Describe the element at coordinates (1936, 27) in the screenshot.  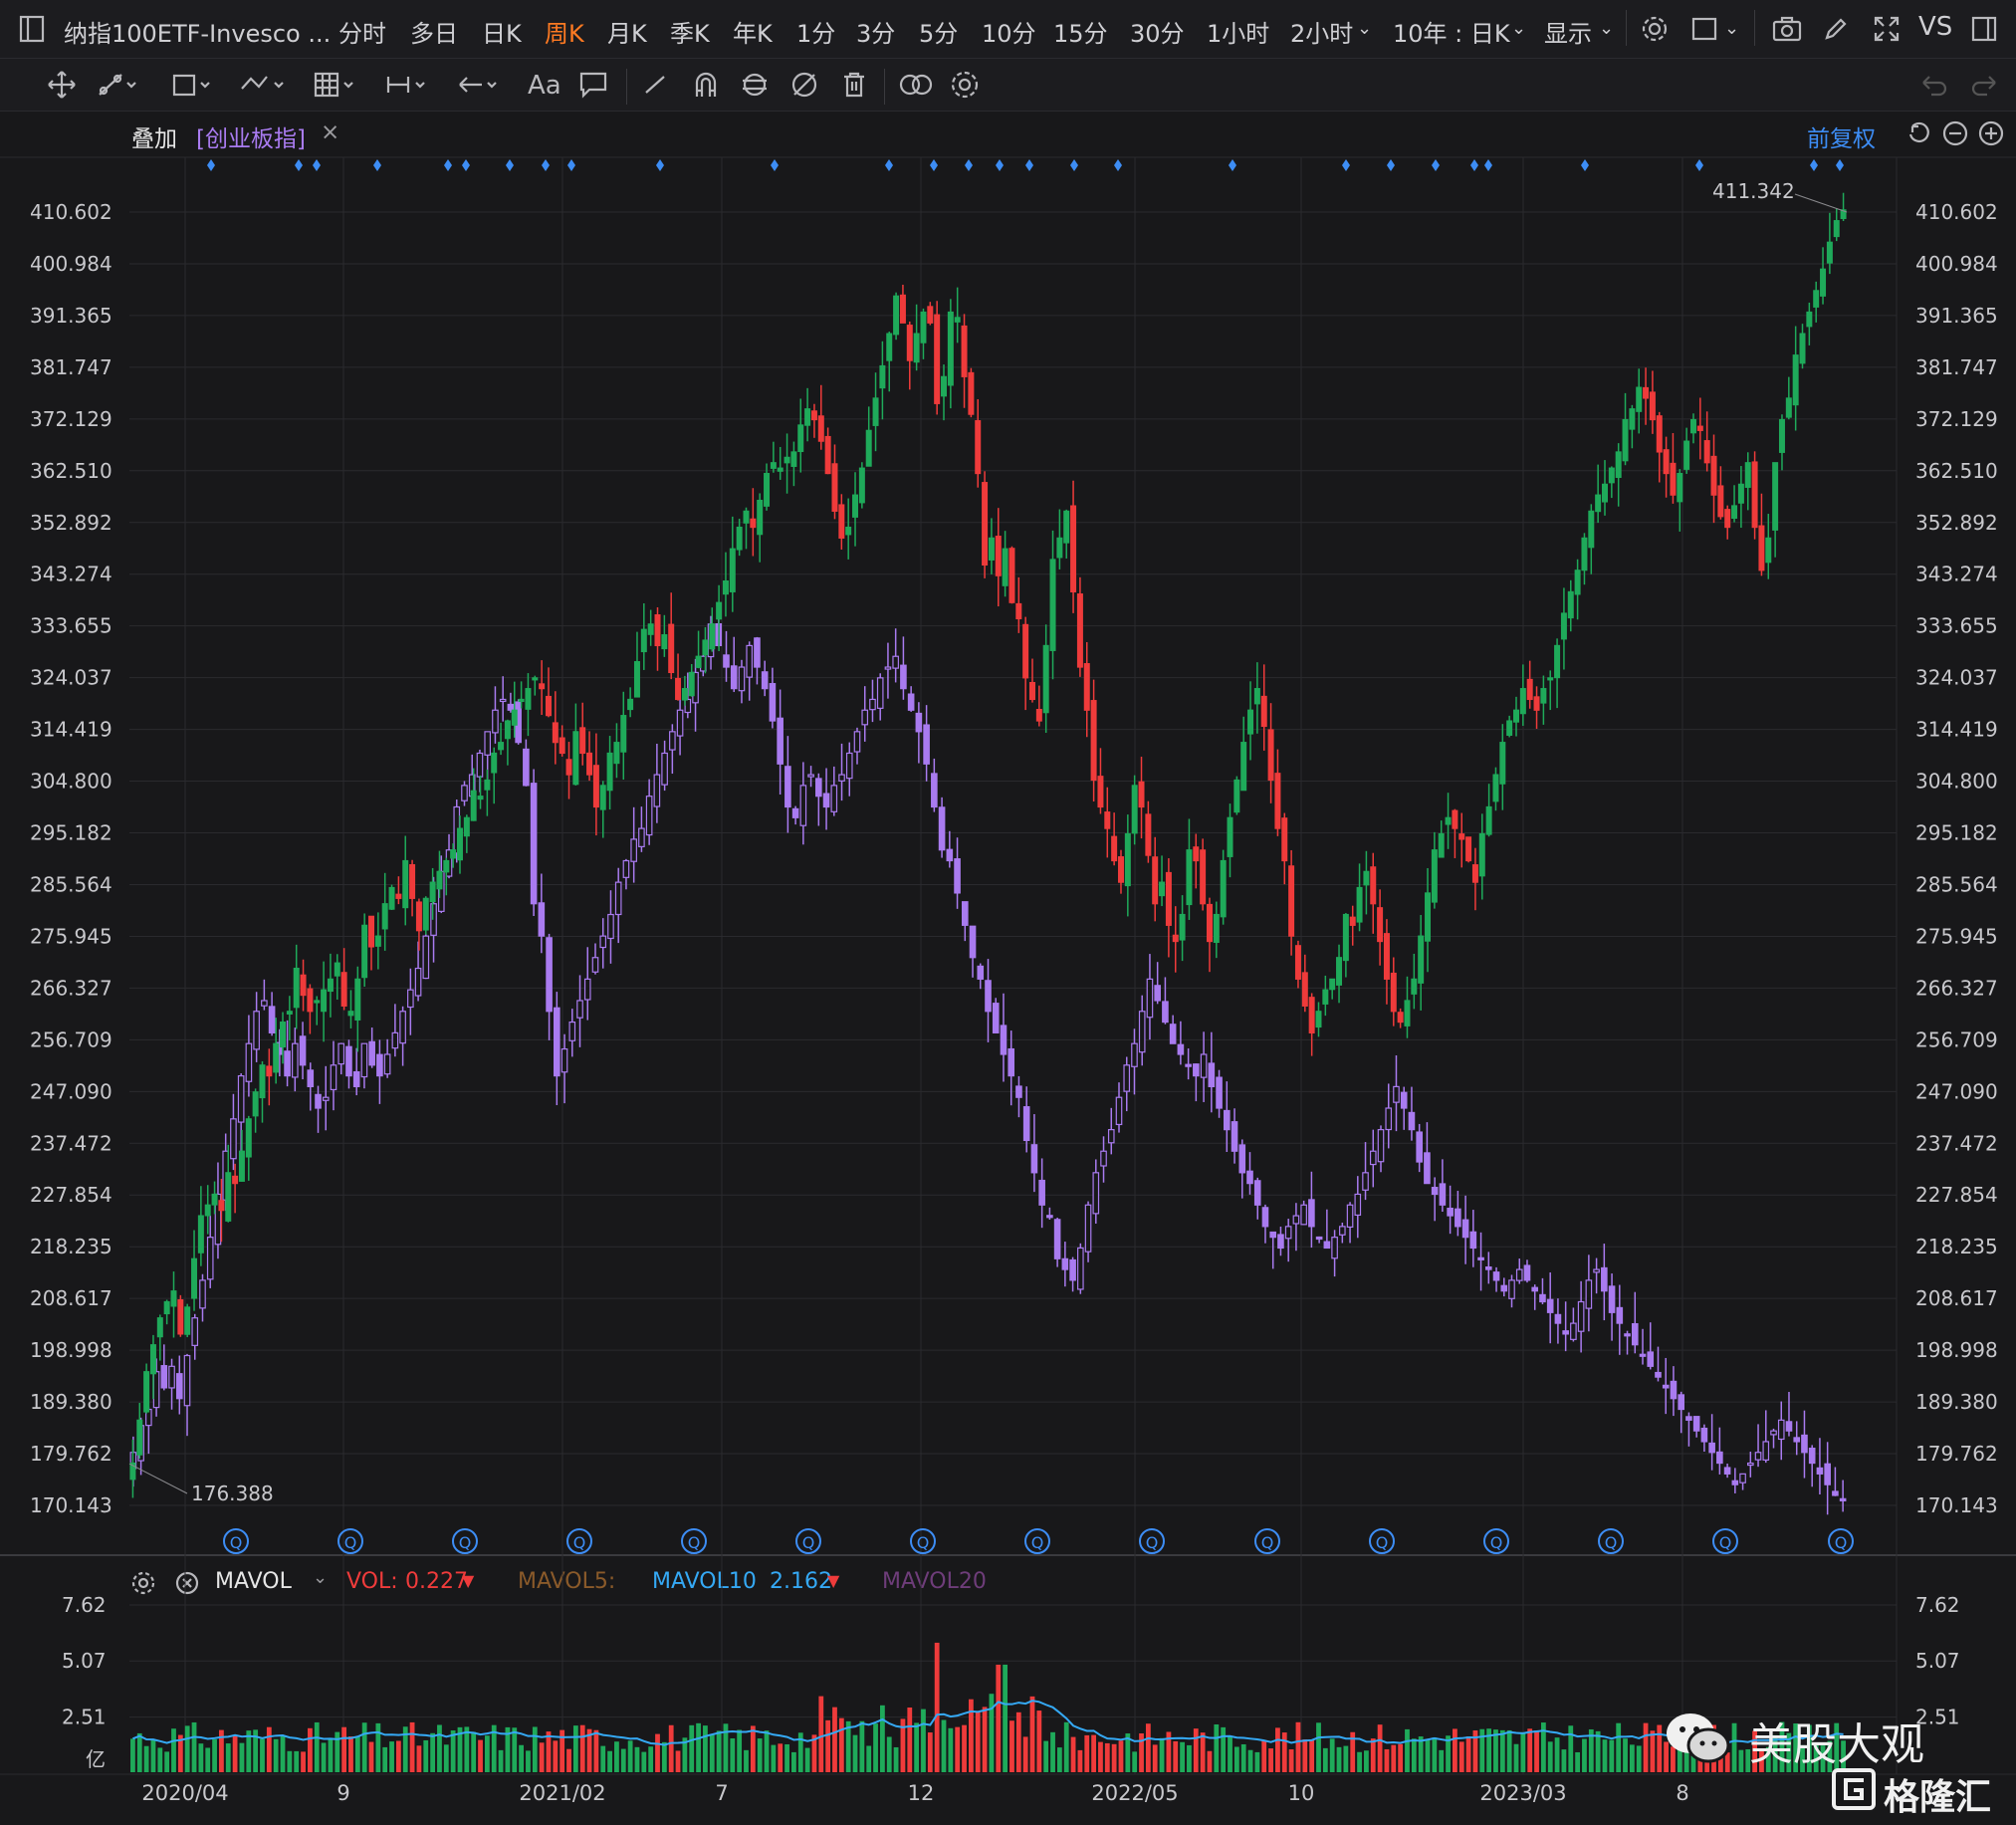
I see `vs-button: VS` at that location.